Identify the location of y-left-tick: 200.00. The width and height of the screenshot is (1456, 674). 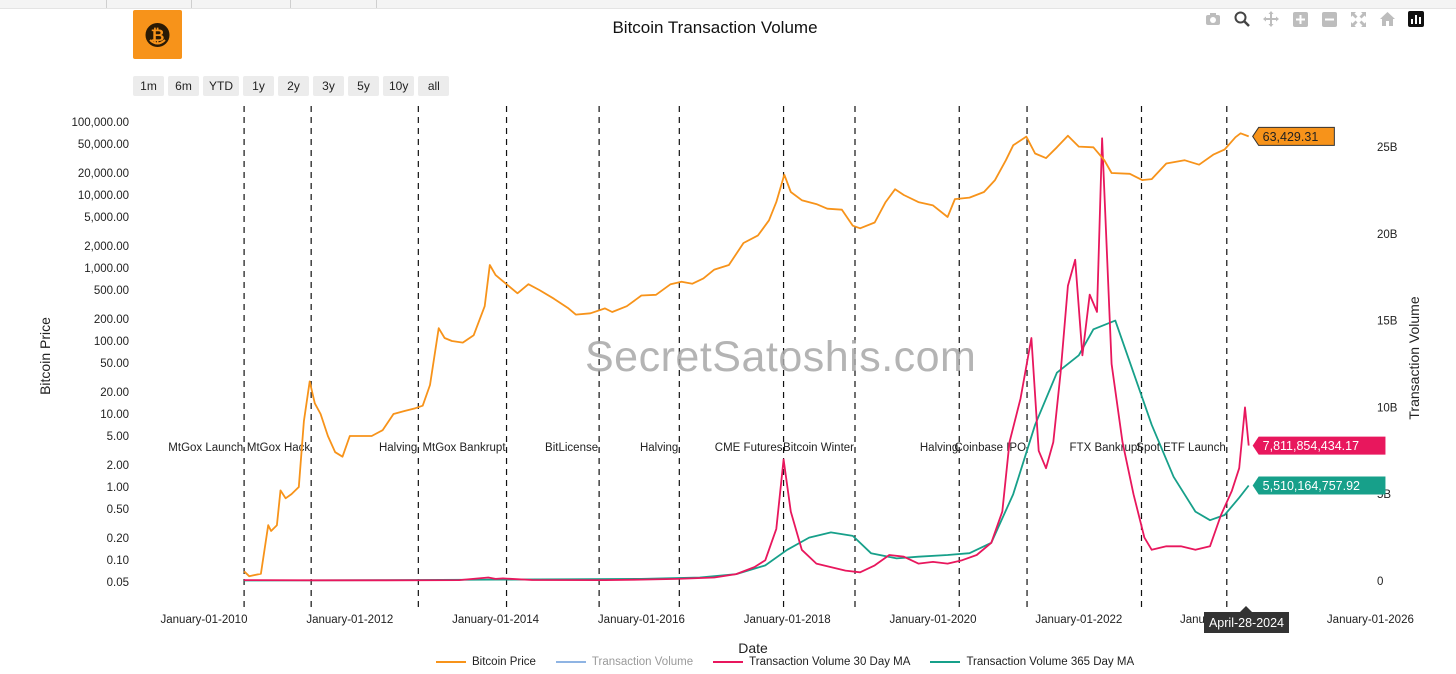
(111, 320).